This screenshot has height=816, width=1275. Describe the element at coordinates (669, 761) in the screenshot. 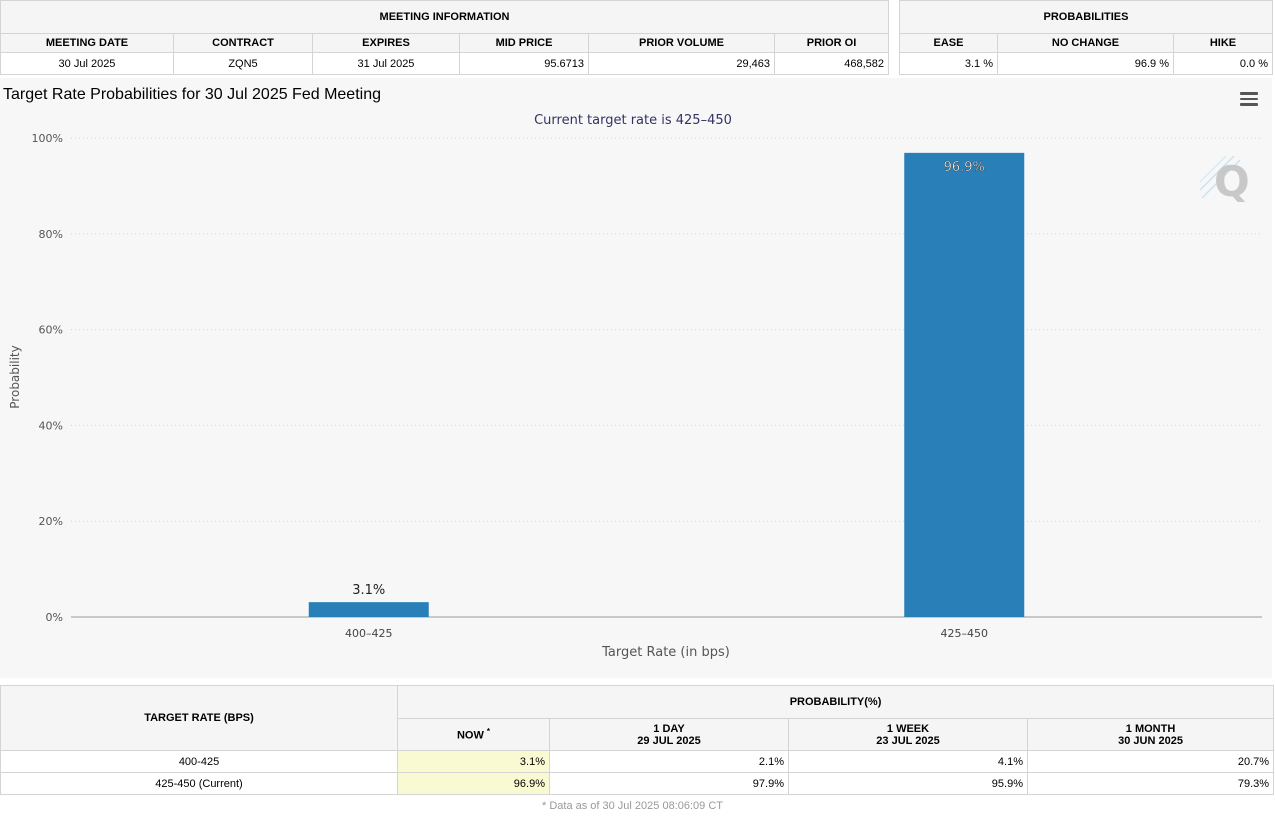

I see `one-day-cell: 2.1%` at that location.